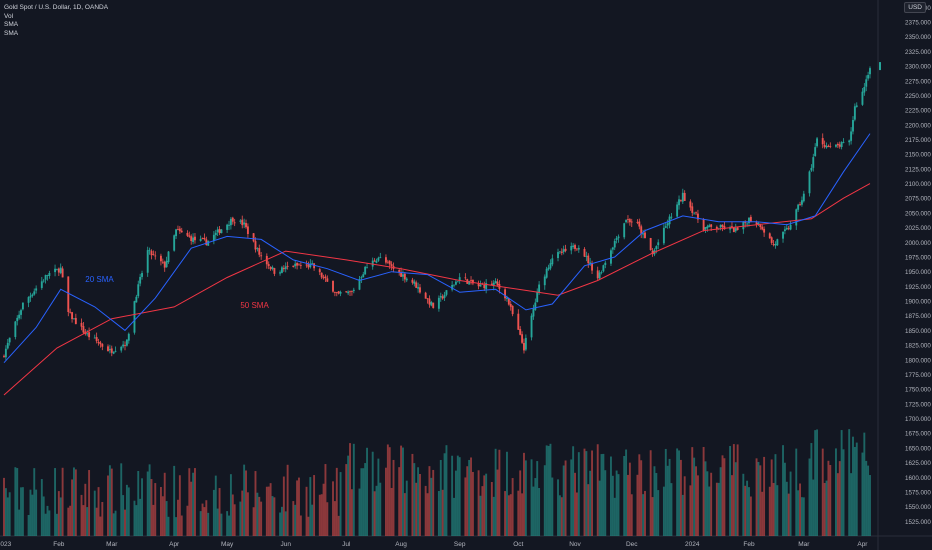 This screenshot has height=550, width=932. I want to click on y-tick-label: 2225.000, so click(918, 111).